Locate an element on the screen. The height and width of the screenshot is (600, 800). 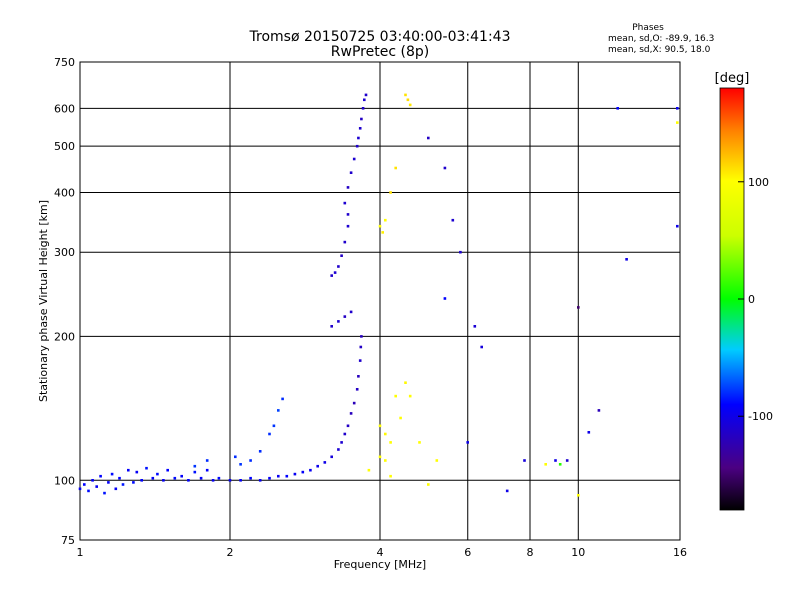
x-axis-label: Frequency [MHz] is located at coordinates (380, 564).